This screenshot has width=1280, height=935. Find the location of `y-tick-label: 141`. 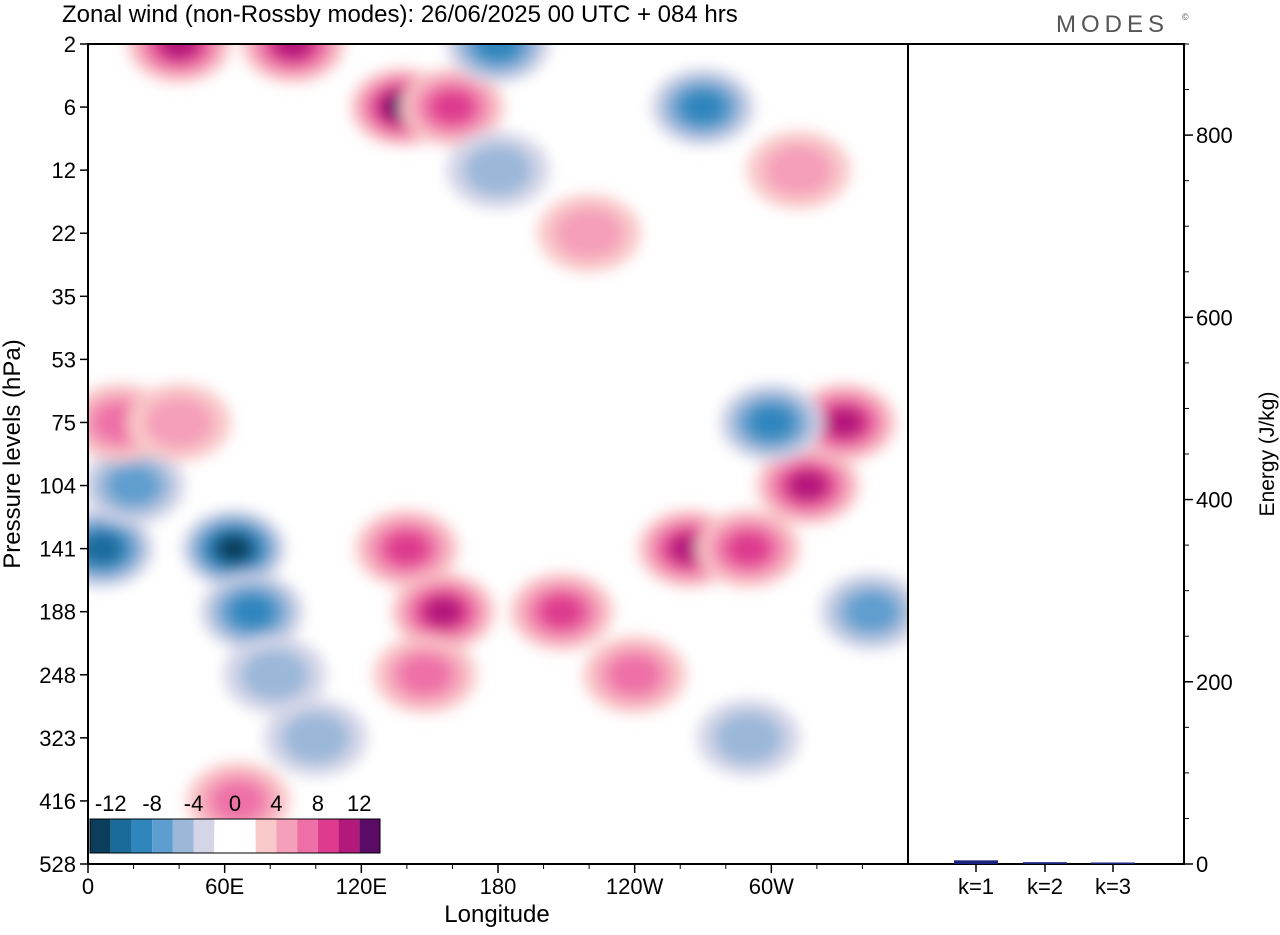

y-tick-label: 141 is located at coordinates (57, 549).